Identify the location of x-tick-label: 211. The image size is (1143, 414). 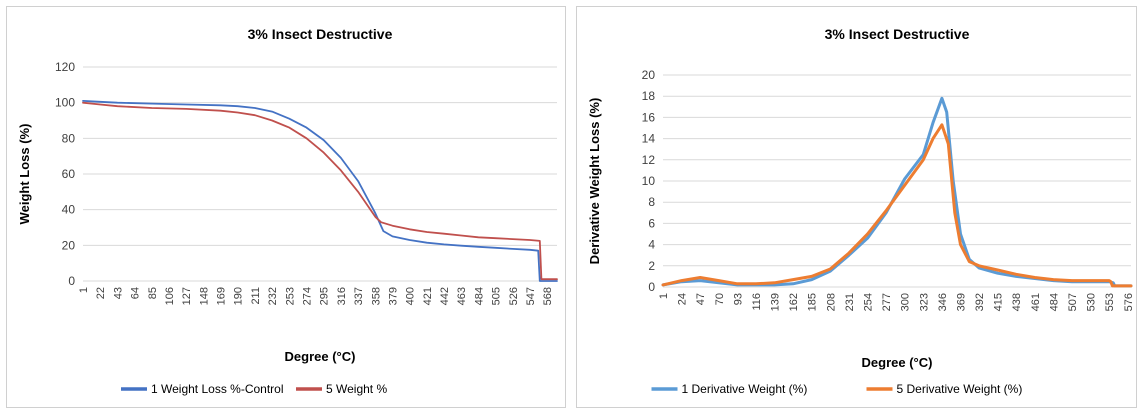
(256, 296).